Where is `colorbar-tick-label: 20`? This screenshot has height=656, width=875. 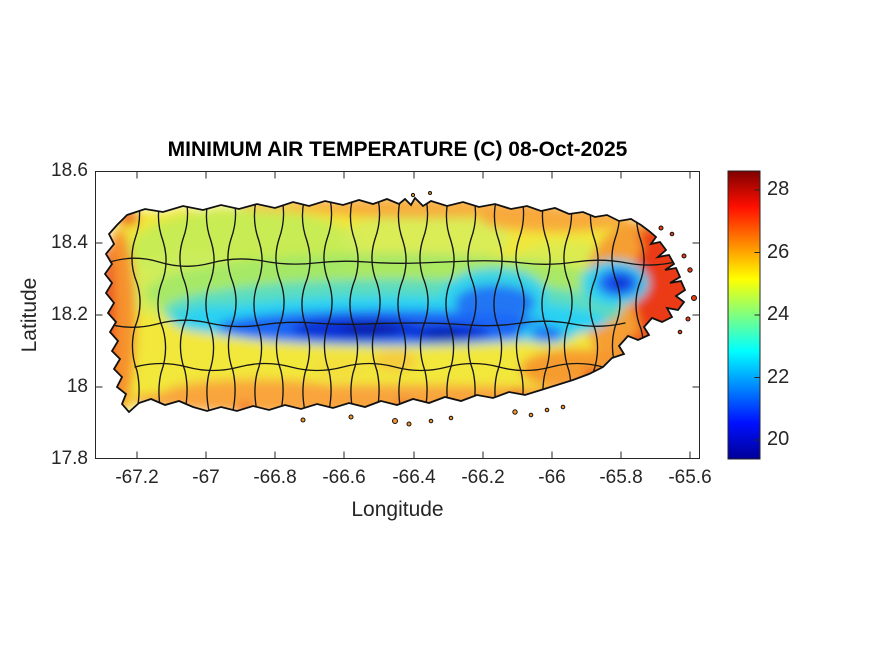 colorbar-tick-label: 20 is located at coordinates (778, 439).